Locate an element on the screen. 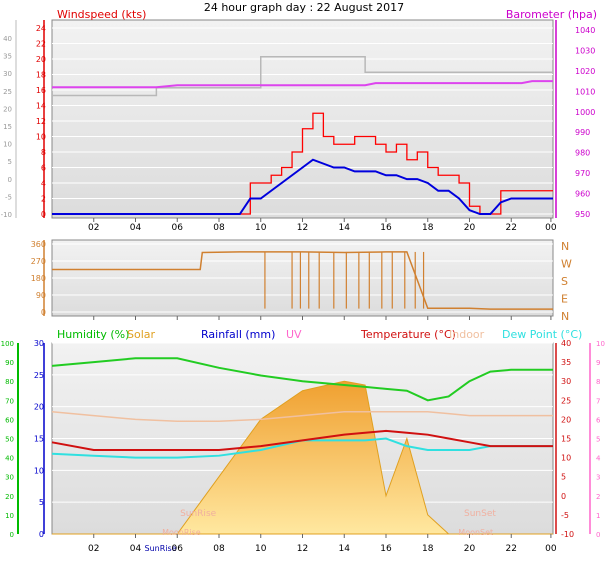 This screenshot has width=608, height=561. legend-rainfall: Rainfall (mm) is located at coordinates (238, 334).